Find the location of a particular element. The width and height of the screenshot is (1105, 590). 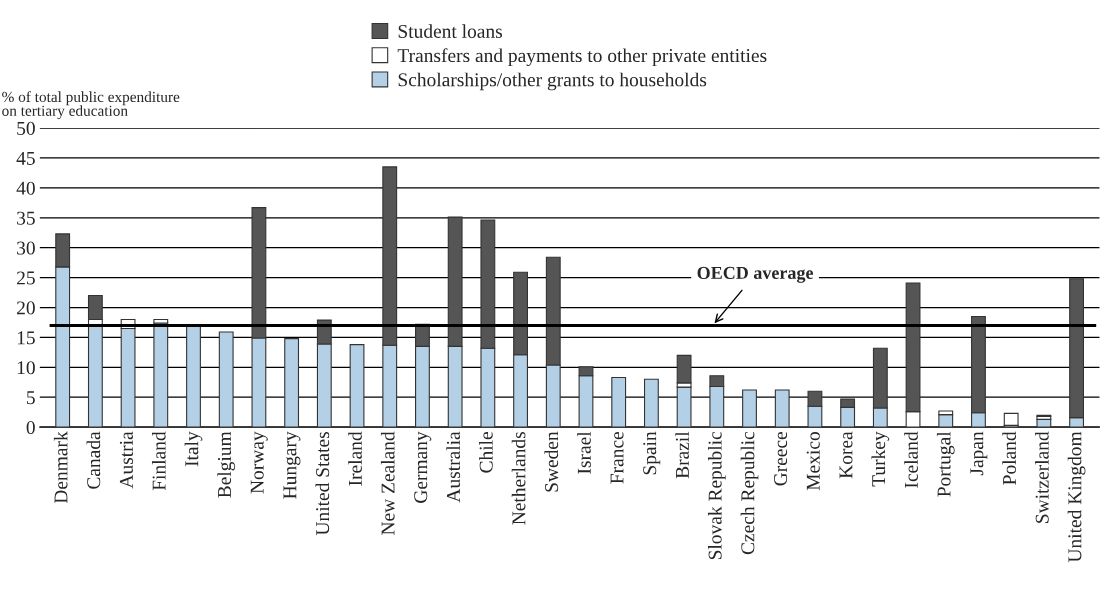

legend-label: Scholarships/other grants to households is located at coordinates (552, 81).